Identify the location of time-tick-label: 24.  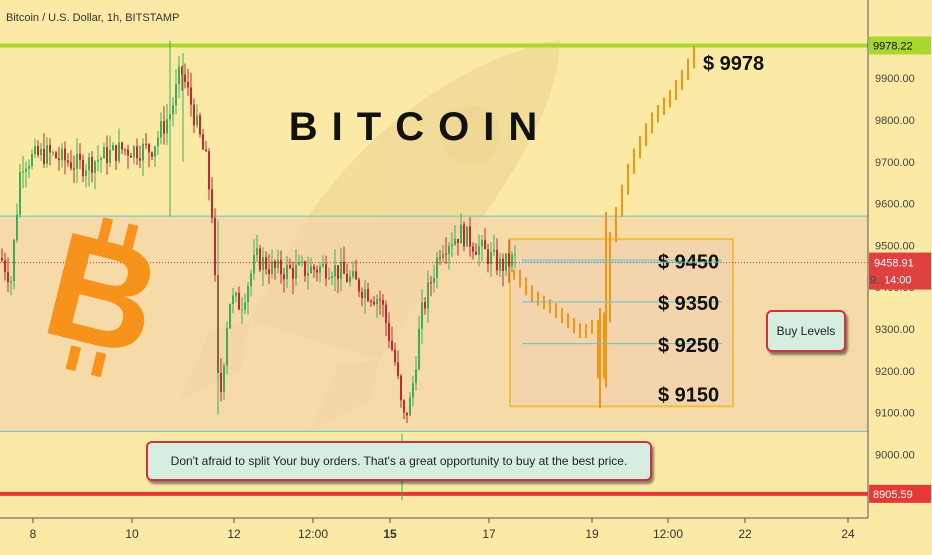
(848, 534).